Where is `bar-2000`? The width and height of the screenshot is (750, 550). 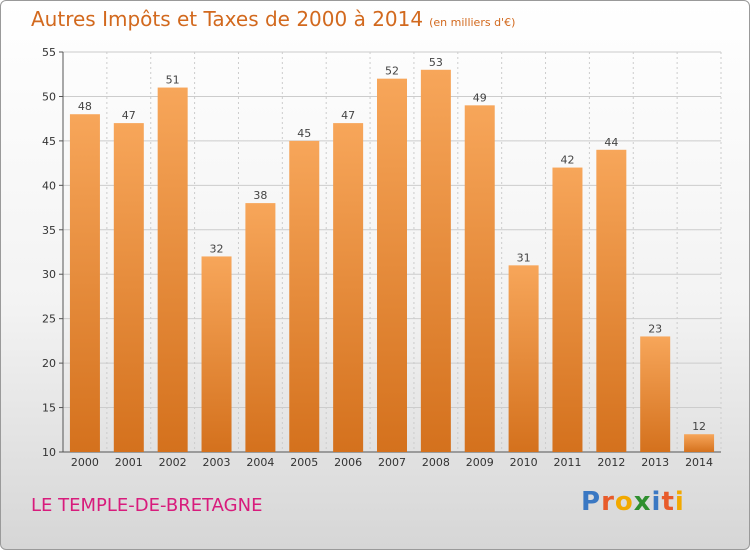 bar-2000 is located at coordinates (84, 283).